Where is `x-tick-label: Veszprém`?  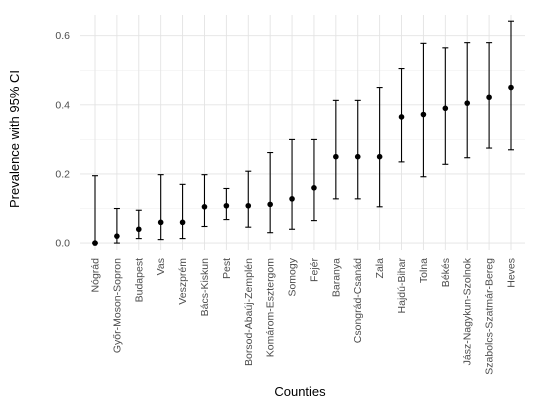 x-tick-label: Veszprém is located at coordinates (183, 281).